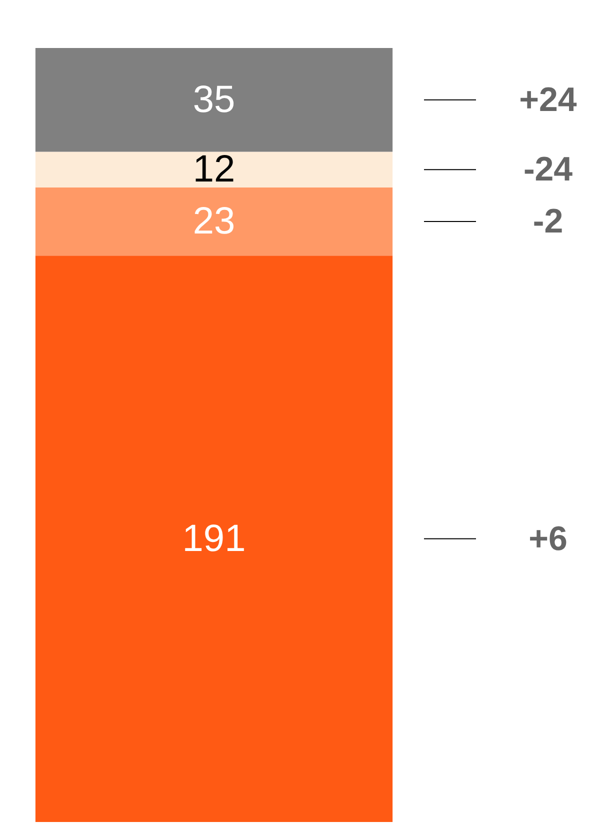 This screenshot has width=590, height=830. I want to click on text: -2, so click(548, 221).